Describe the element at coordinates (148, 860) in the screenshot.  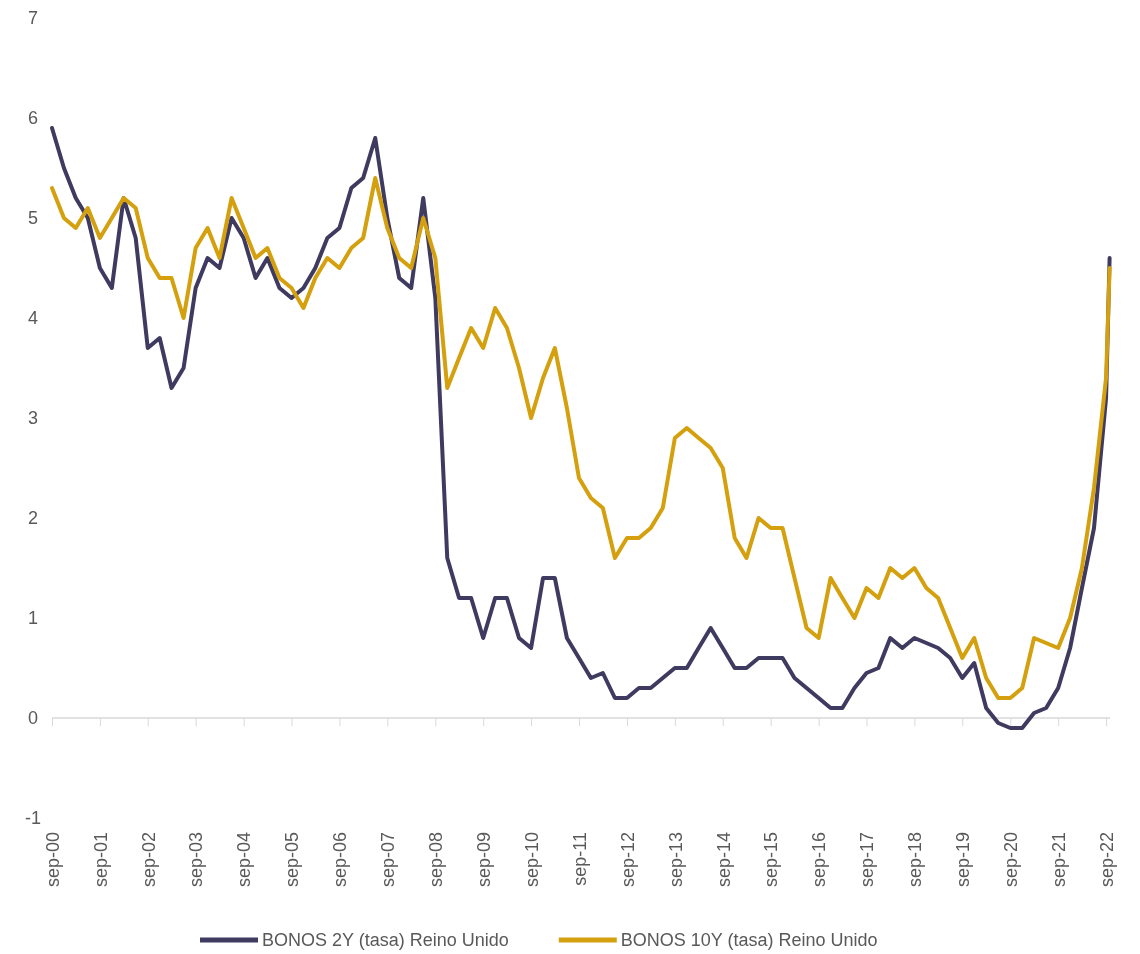
I see `x-tick-label: sep-02` at that location.